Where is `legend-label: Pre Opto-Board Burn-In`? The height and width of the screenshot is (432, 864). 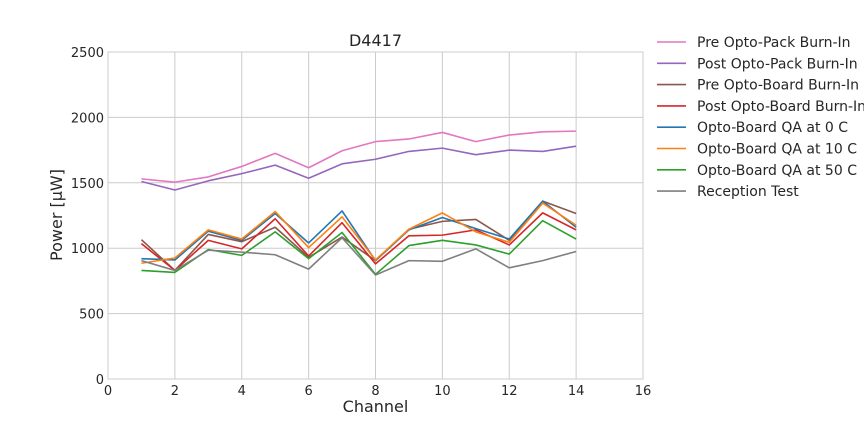 legend-label: Pre Opto-Board Burn-In is located at coordinates (778, 86).